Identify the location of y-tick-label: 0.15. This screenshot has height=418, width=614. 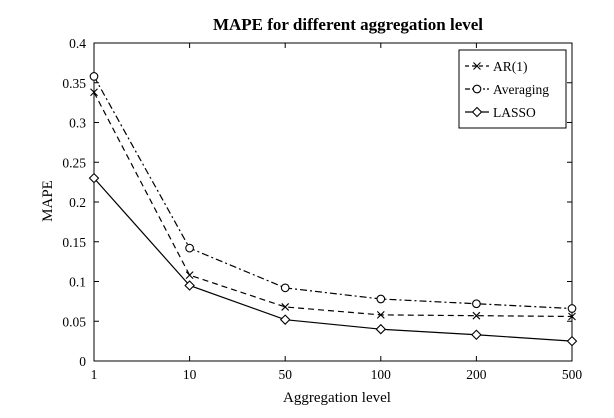
(74, 242).